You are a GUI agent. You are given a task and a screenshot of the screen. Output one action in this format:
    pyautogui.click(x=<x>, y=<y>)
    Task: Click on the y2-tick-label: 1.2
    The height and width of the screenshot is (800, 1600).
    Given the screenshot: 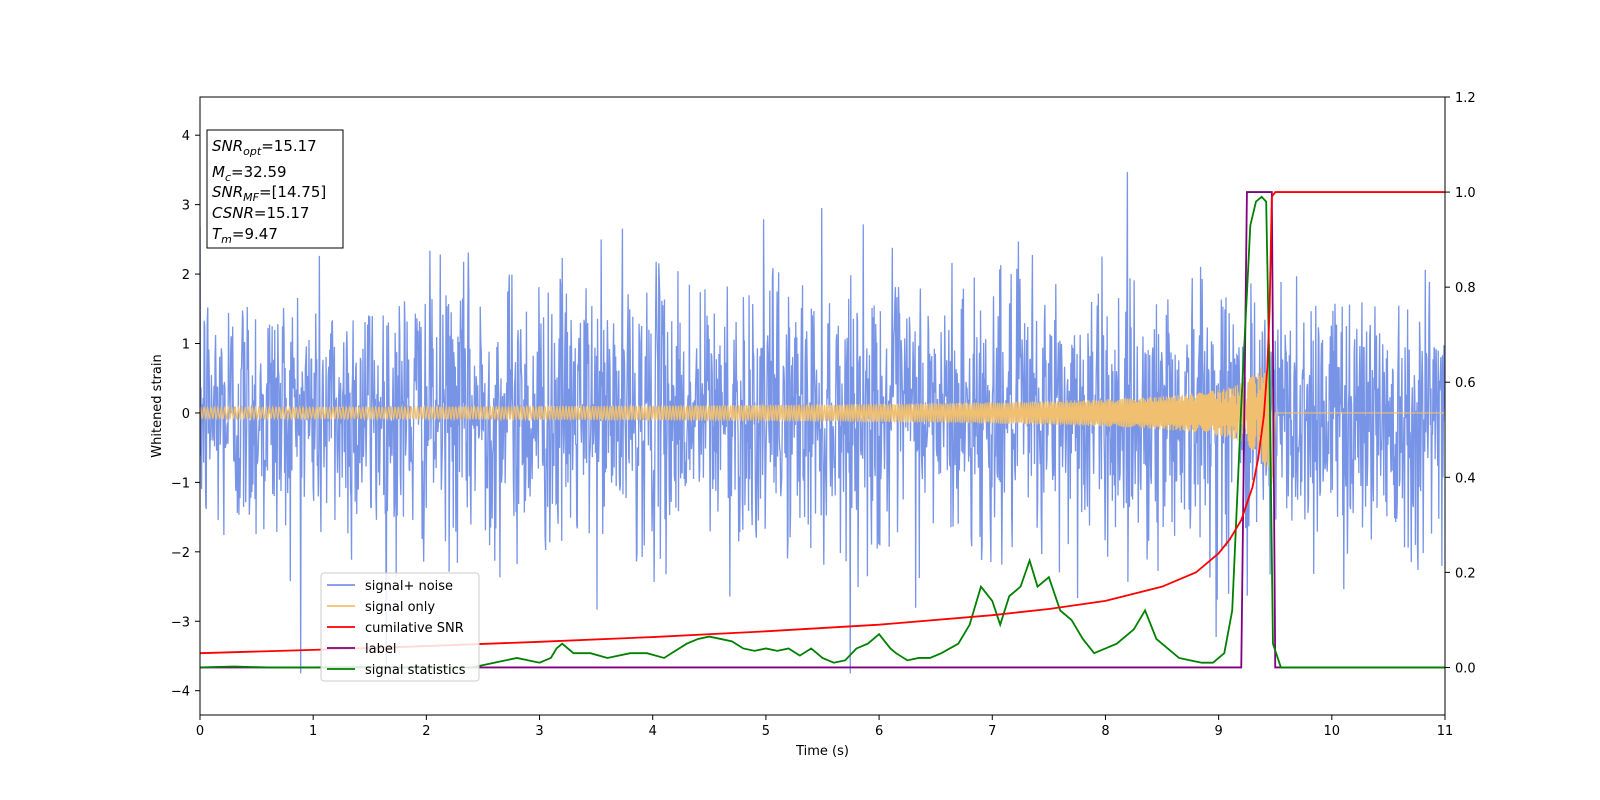 What is the action you would take?
    pyautogui.click(x=1465, y=98)
    